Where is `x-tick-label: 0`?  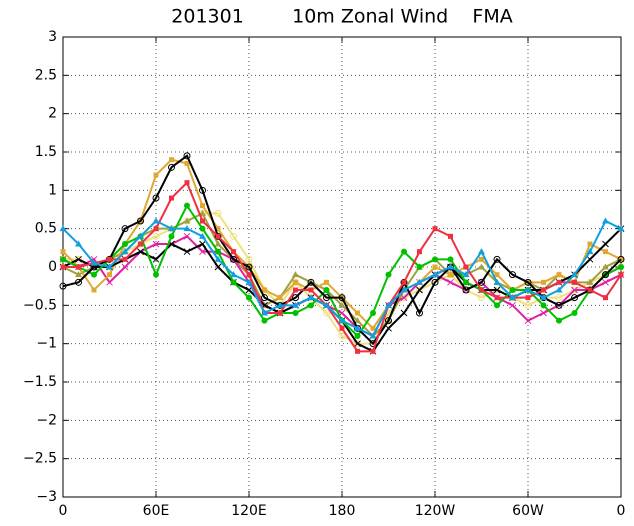
x-tick-label: 0 is located at coordinates (63, 511).